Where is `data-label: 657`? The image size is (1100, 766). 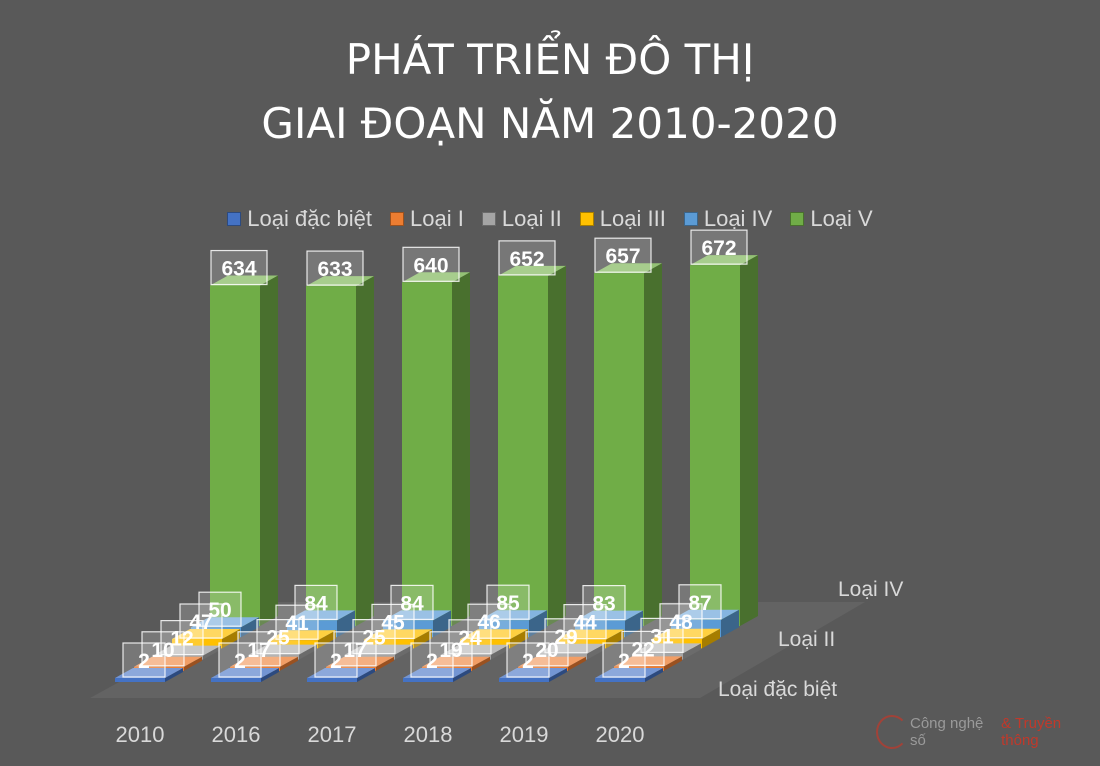 data-label: 657 is located at coordinates (622, 256).